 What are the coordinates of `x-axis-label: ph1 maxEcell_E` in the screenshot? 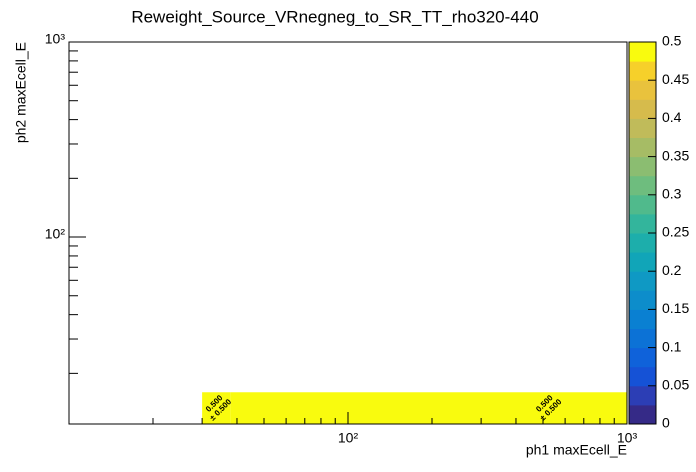 It's located at (576, 450).